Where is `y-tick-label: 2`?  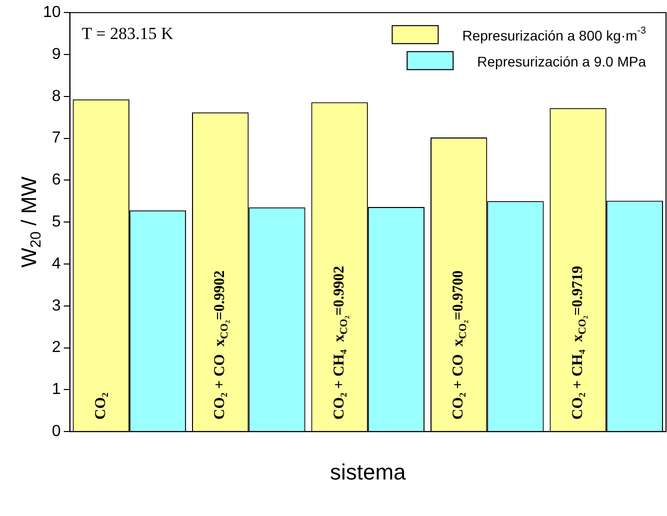 y-tick-label: 2 is located at coordinates (56, 347).